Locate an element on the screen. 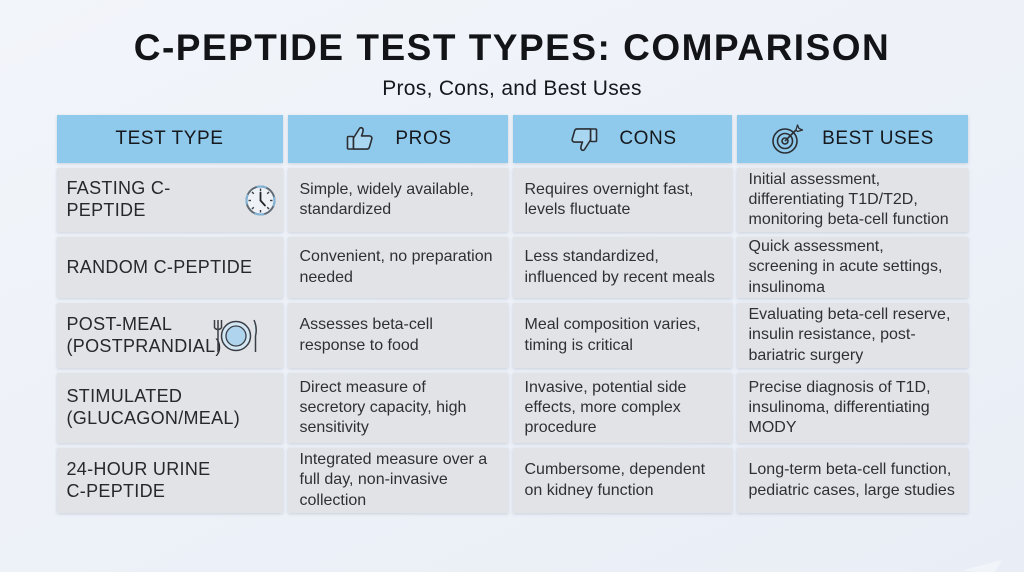  cell-test-type: POST-MEAL (POSTPRANDIAL) is located at coordinates (169, 335).